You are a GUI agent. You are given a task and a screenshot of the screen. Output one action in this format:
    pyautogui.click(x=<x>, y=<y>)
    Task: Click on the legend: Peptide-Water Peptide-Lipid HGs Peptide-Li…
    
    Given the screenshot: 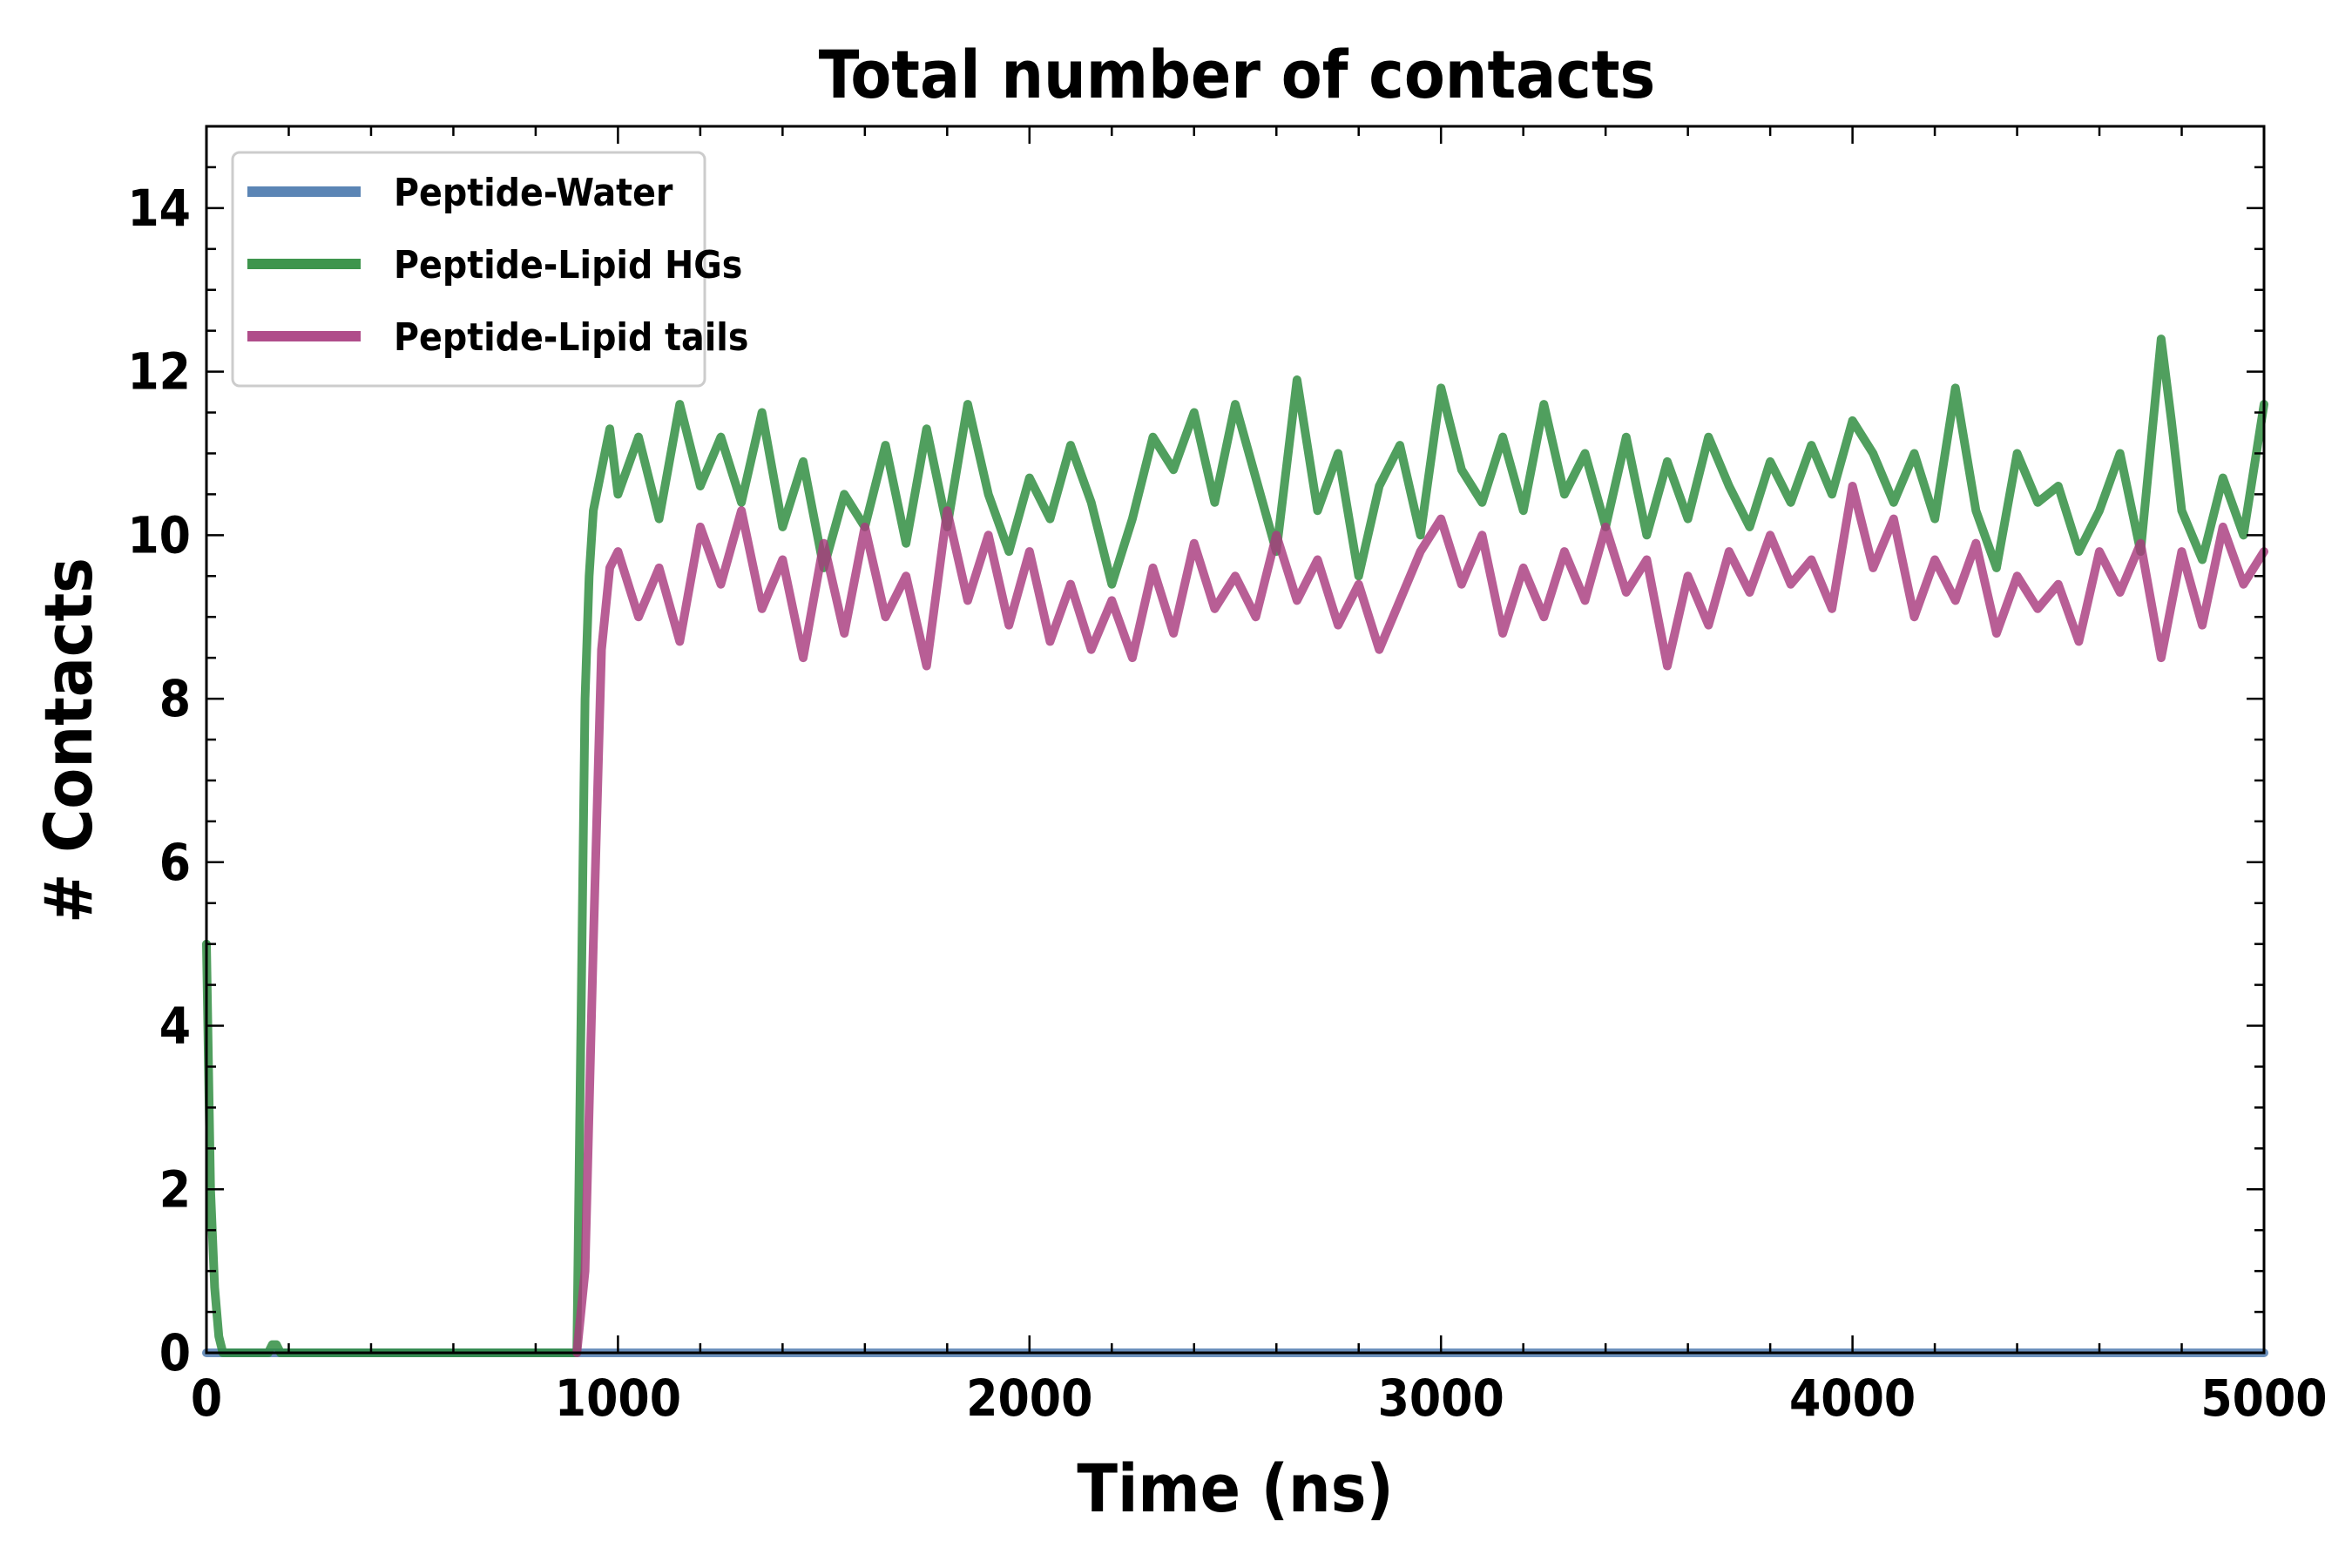 What is the action you would take?
    pyautogui.click(x=490, y=270)
    